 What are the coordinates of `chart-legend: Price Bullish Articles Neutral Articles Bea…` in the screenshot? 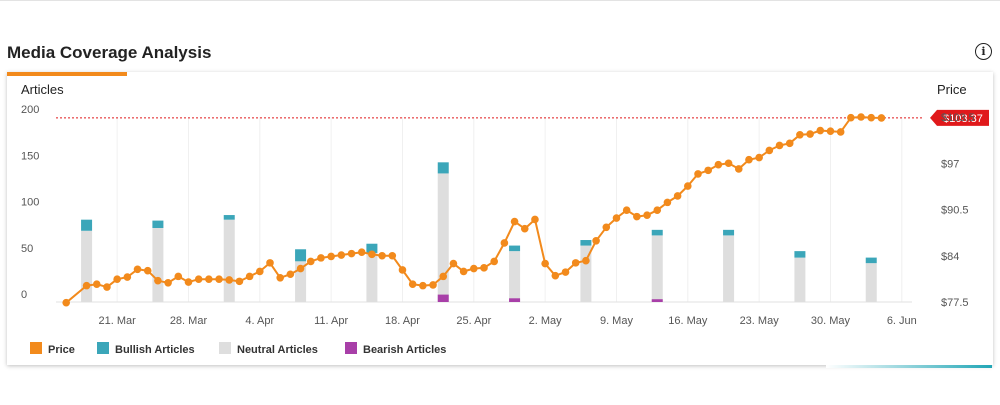 It's located at (238, 349).